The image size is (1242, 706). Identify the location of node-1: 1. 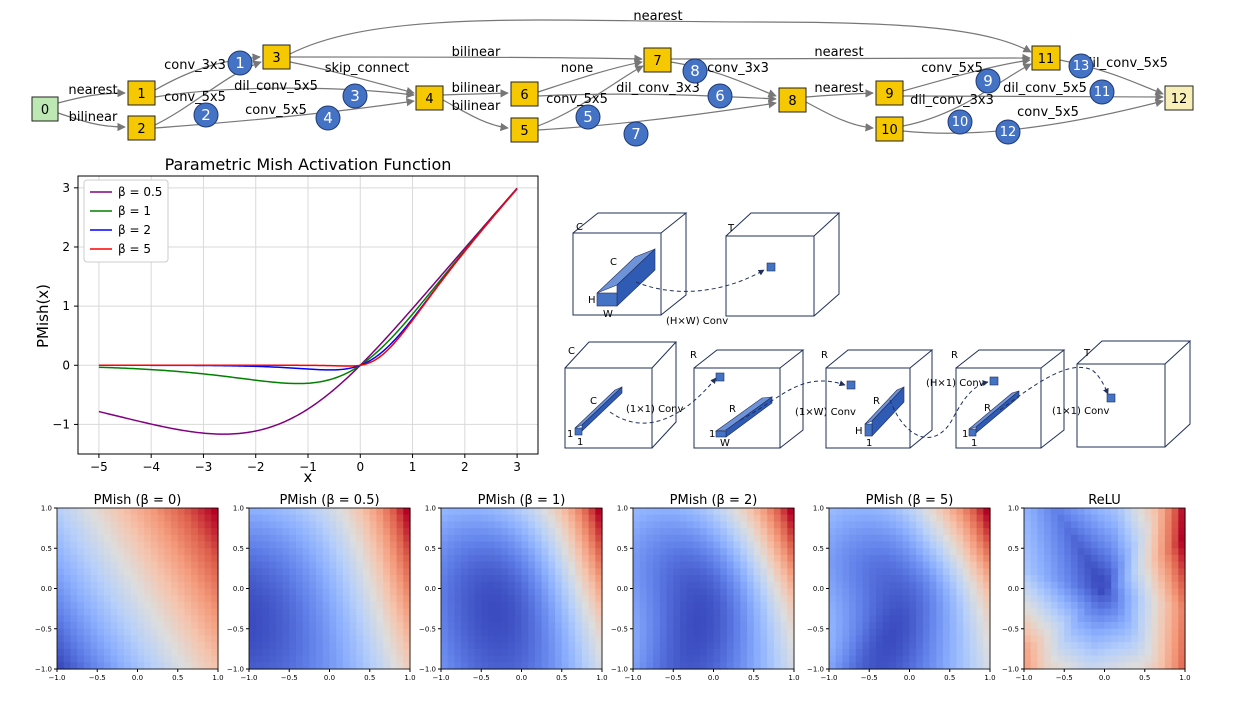
(141, 93).